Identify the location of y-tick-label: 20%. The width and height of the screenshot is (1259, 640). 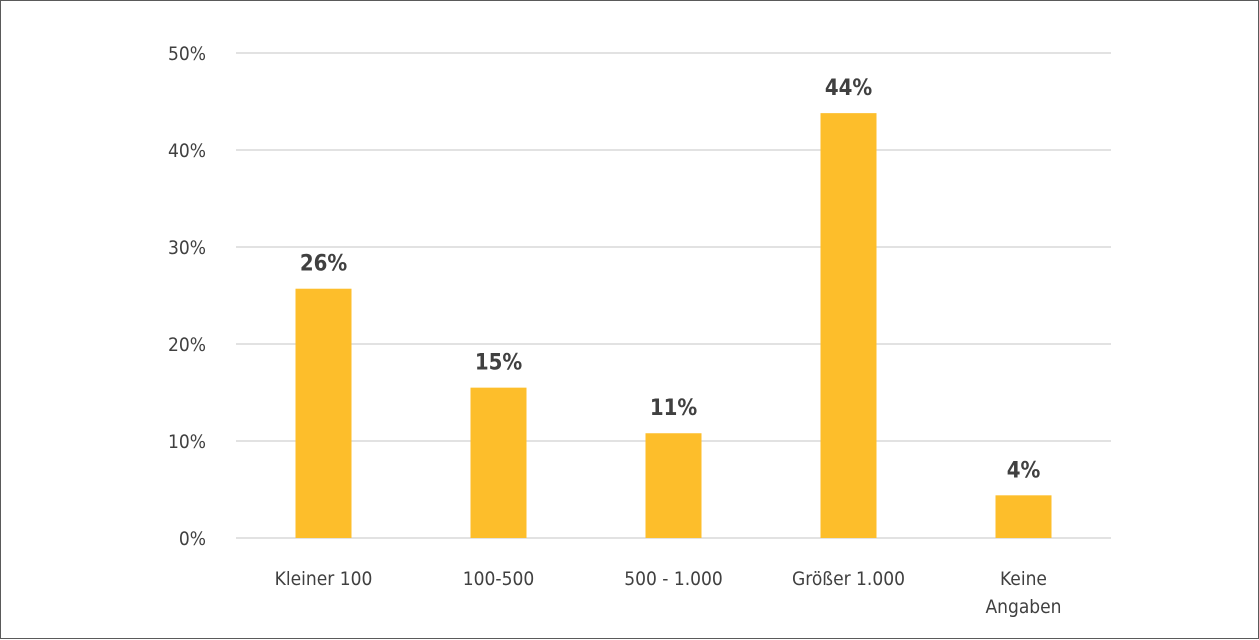
(187, 345).